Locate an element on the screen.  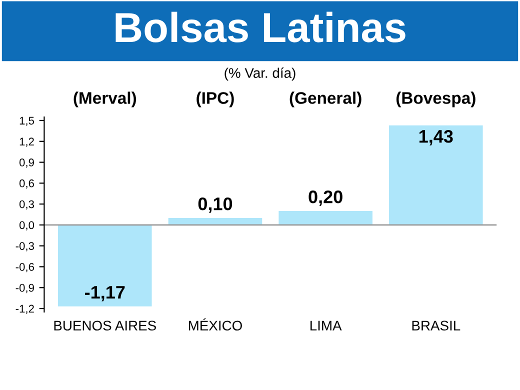
x-tick-label: BUENOS AIRES is located at coordinates (105, 325).